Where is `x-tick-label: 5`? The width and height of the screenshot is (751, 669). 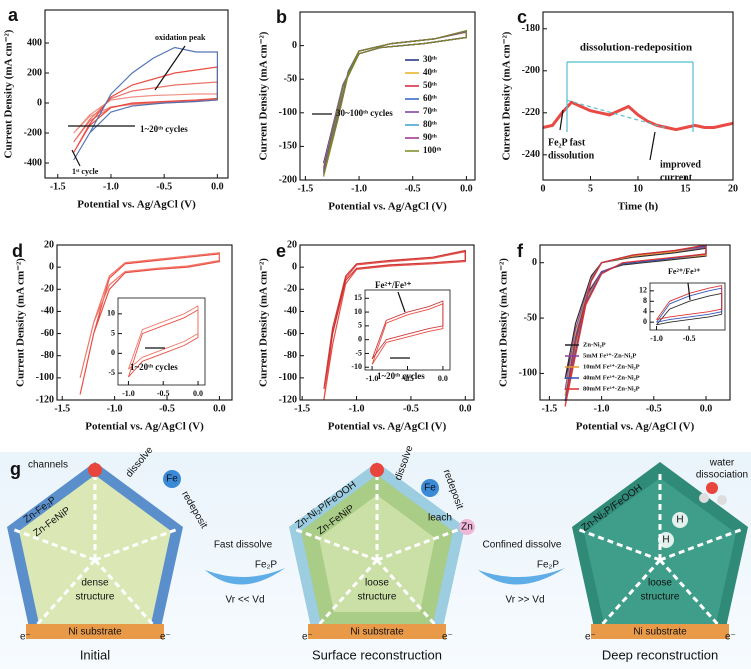 x-tick-label: 5 is located at coordinates (590, 188).